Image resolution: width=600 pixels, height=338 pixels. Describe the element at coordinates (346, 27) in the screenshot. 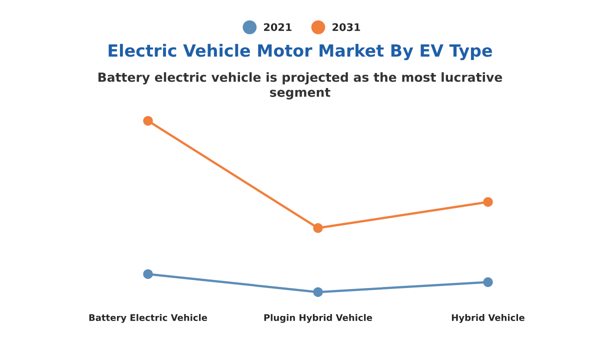

I see `legend-label: 2031` at that location.